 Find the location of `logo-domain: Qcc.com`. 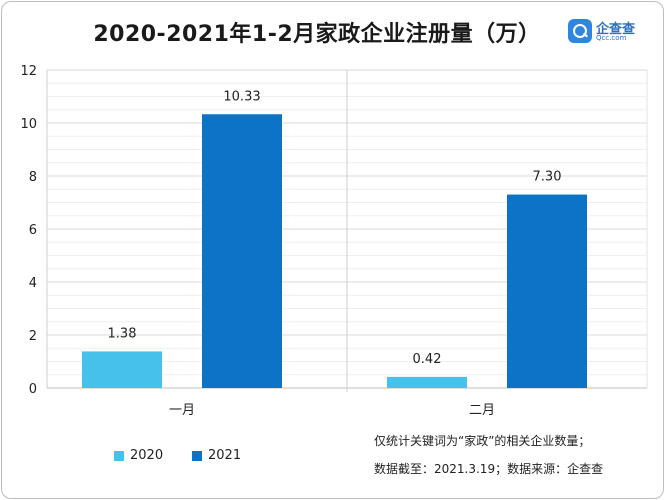

logo-domain: Qcc.com is located at coordinates (611, 38).